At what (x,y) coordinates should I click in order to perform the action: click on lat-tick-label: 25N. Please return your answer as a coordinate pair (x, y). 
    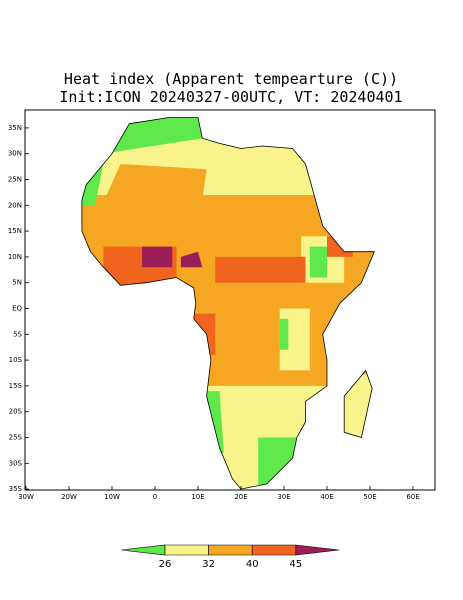
    Looking at the image, I should click on (15, 180).